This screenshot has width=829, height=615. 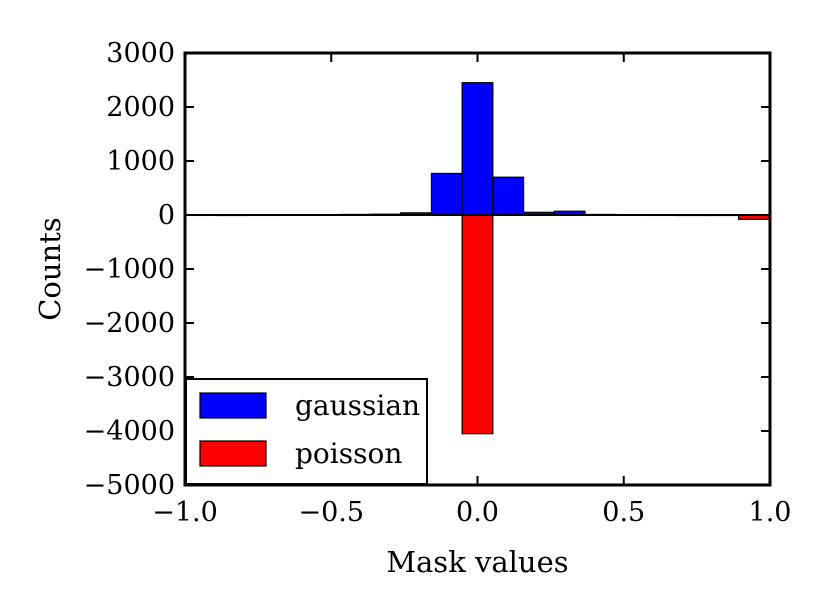 What do you see at coordinates (233, 453) in the screenshot?
I see `legend-swatch-poisson` at bounding box center [233, 453].